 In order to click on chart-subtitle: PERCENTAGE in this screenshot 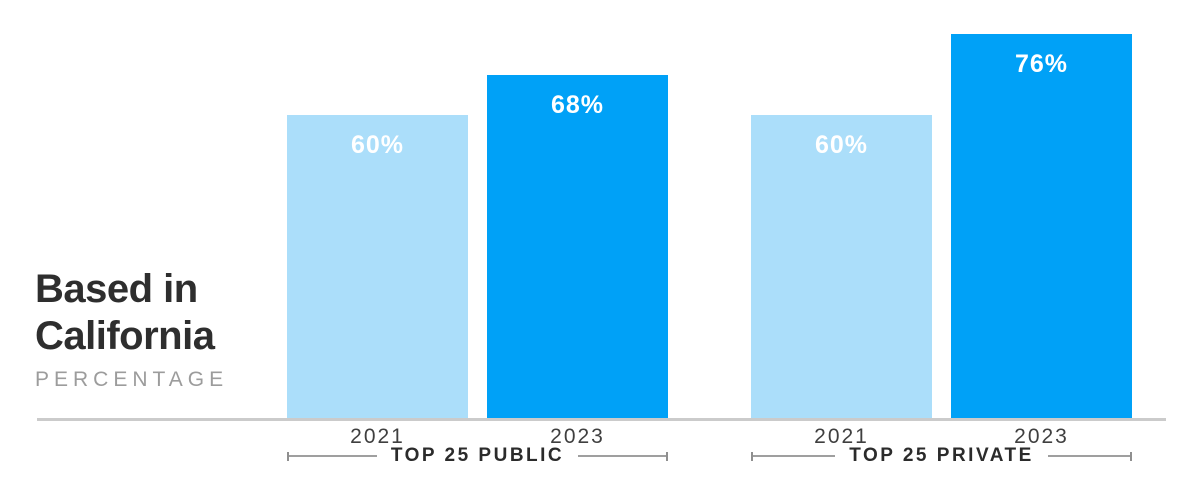, I will do `click(132, 379)`.